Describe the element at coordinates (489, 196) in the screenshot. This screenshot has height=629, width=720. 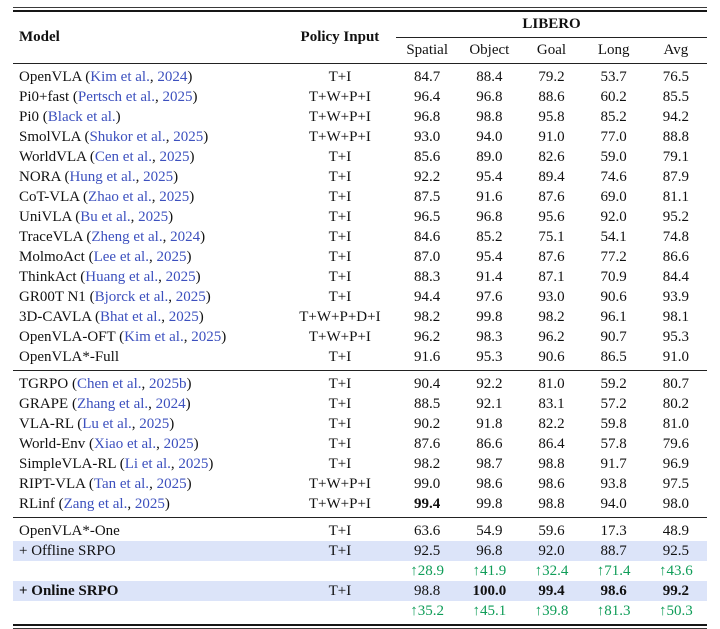
I see `score-cell: 91.6` at that location.